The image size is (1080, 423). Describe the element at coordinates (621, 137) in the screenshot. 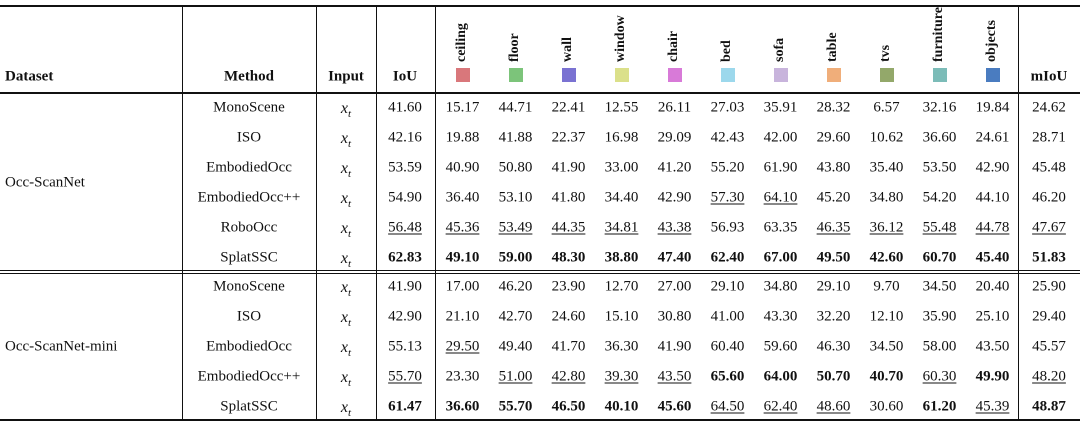

I see `value-cell: 16.98` at that location.